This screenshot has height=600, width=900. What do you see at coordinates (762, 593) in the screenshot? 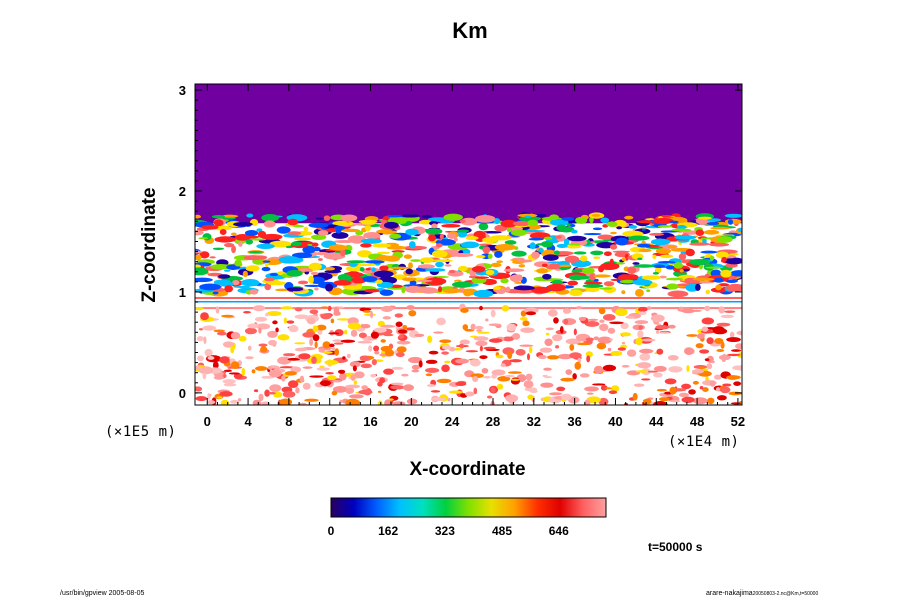
I see `footer-source: arare-nakajima20050803-2.nc@Km,t=50000` at bounding box center [762, 593].